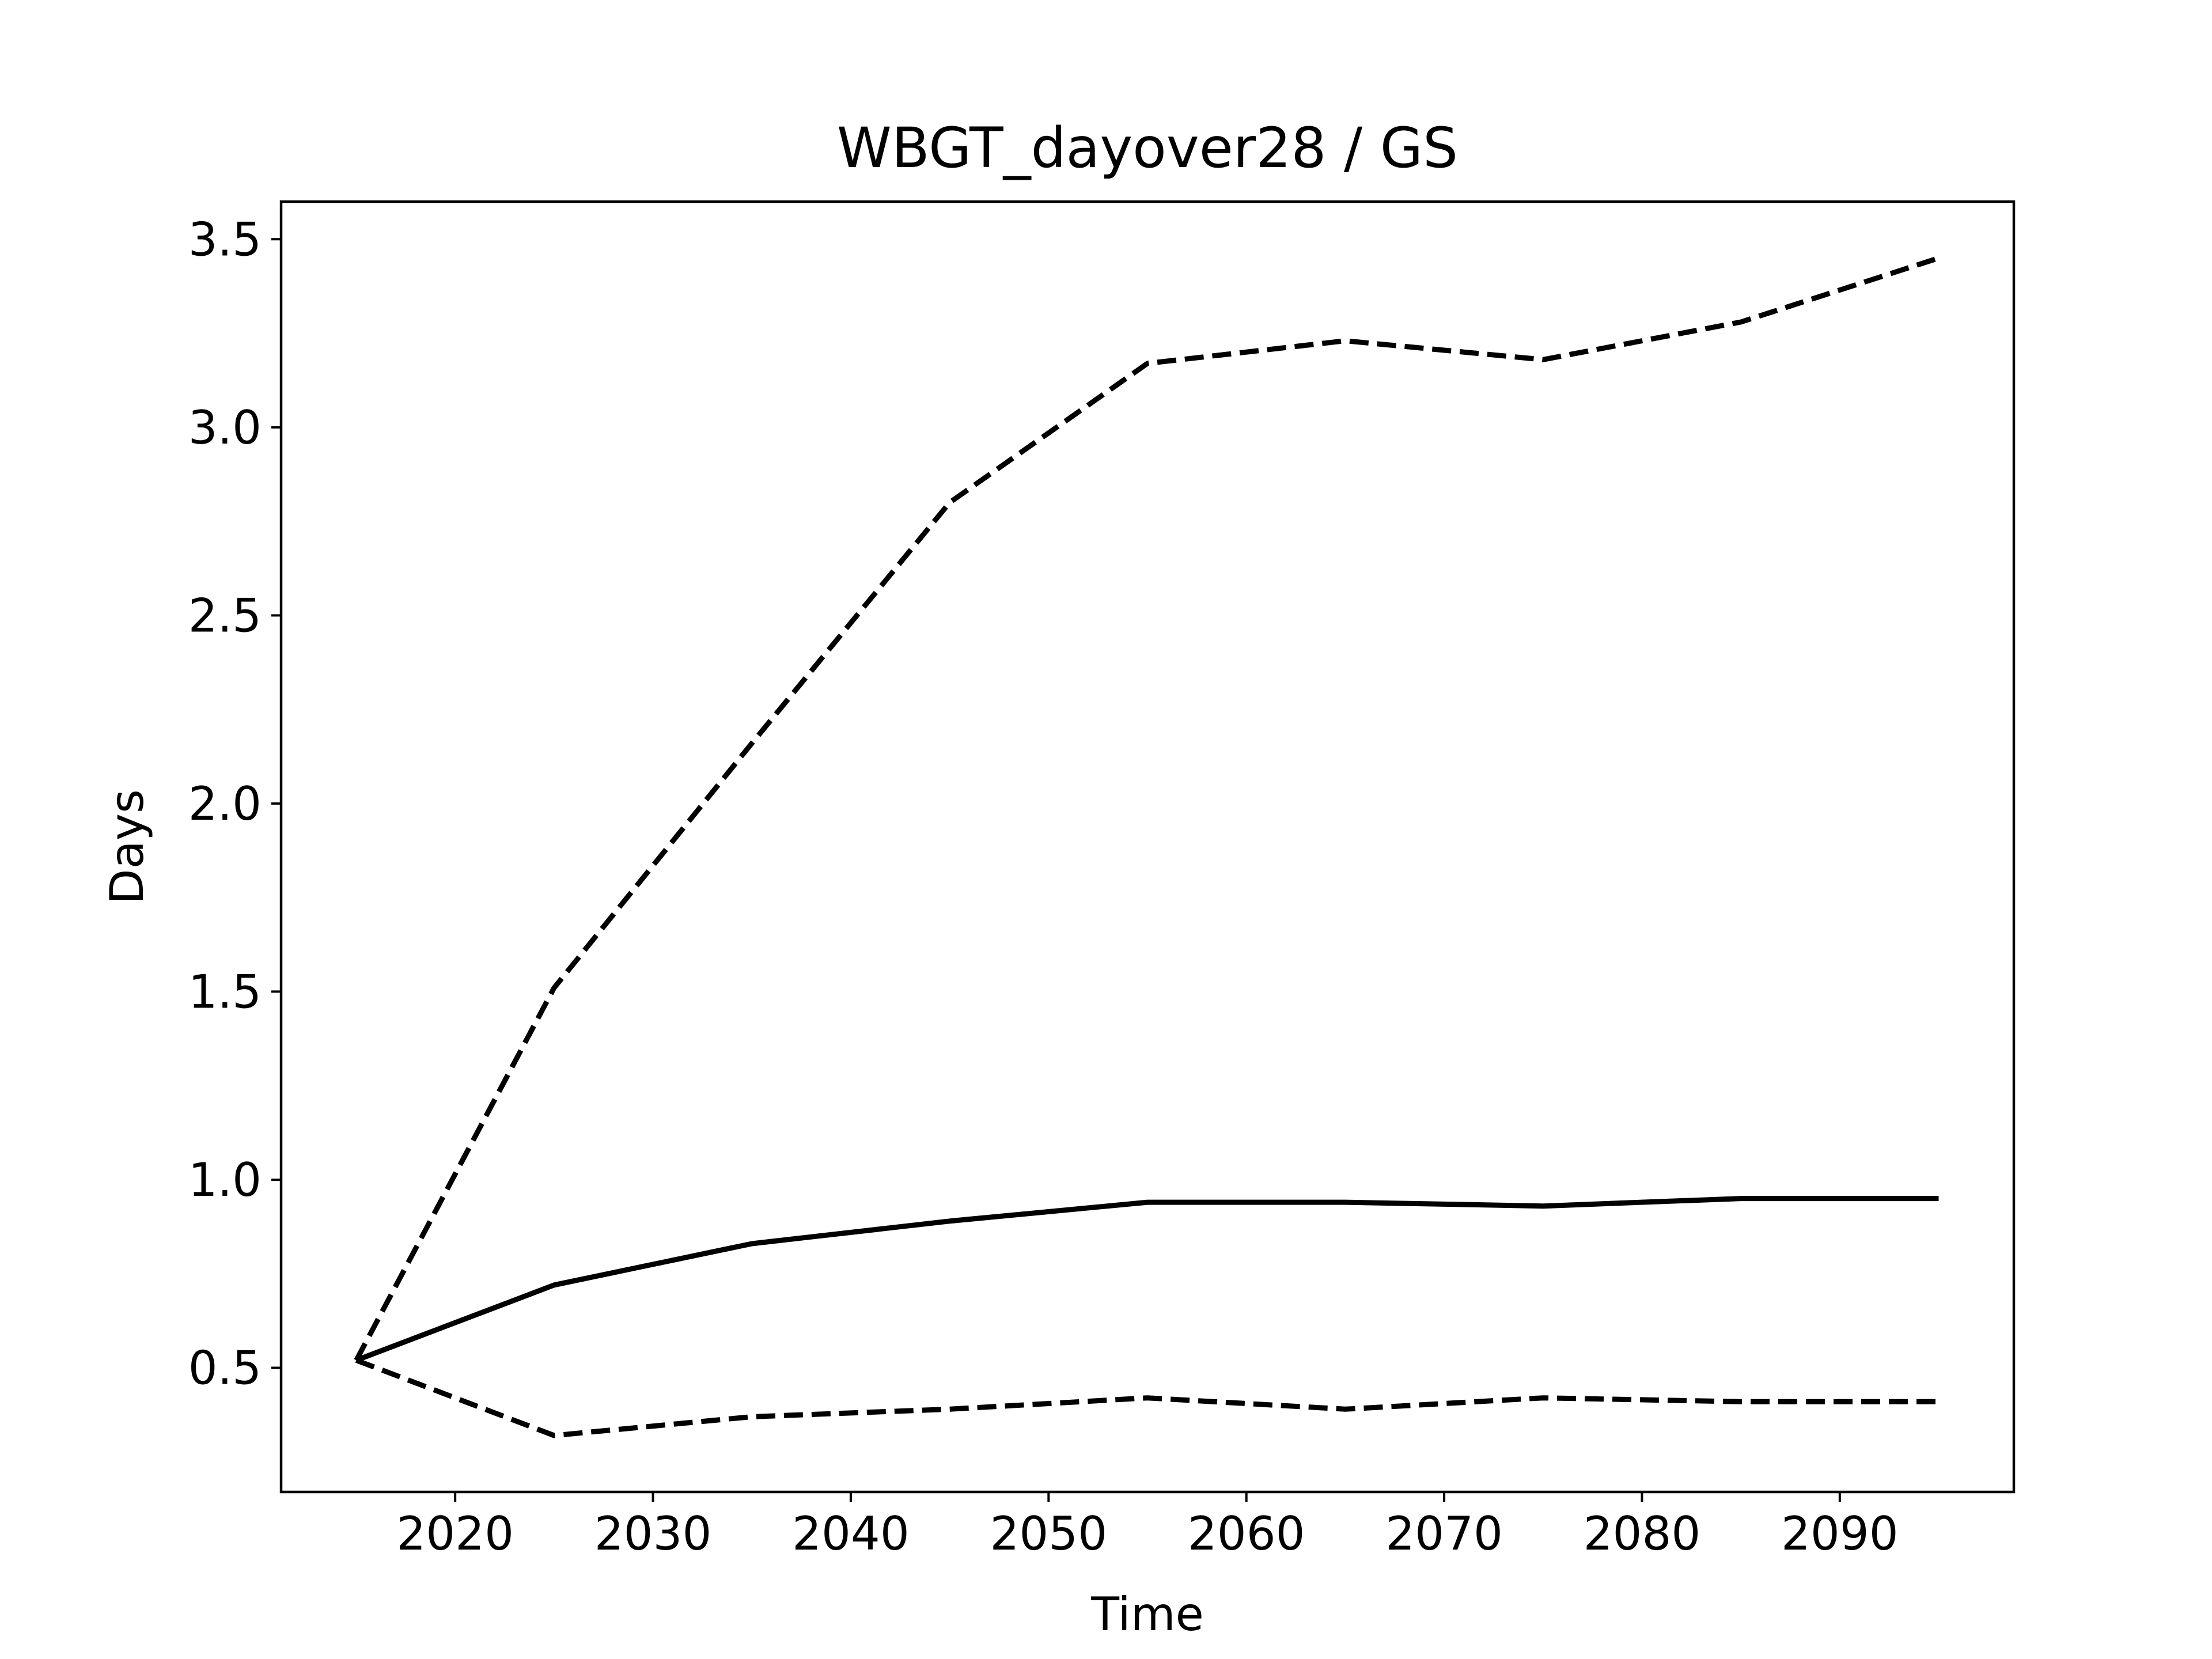  I want to click on y-tick-label: 2.0, so click(225, 804).